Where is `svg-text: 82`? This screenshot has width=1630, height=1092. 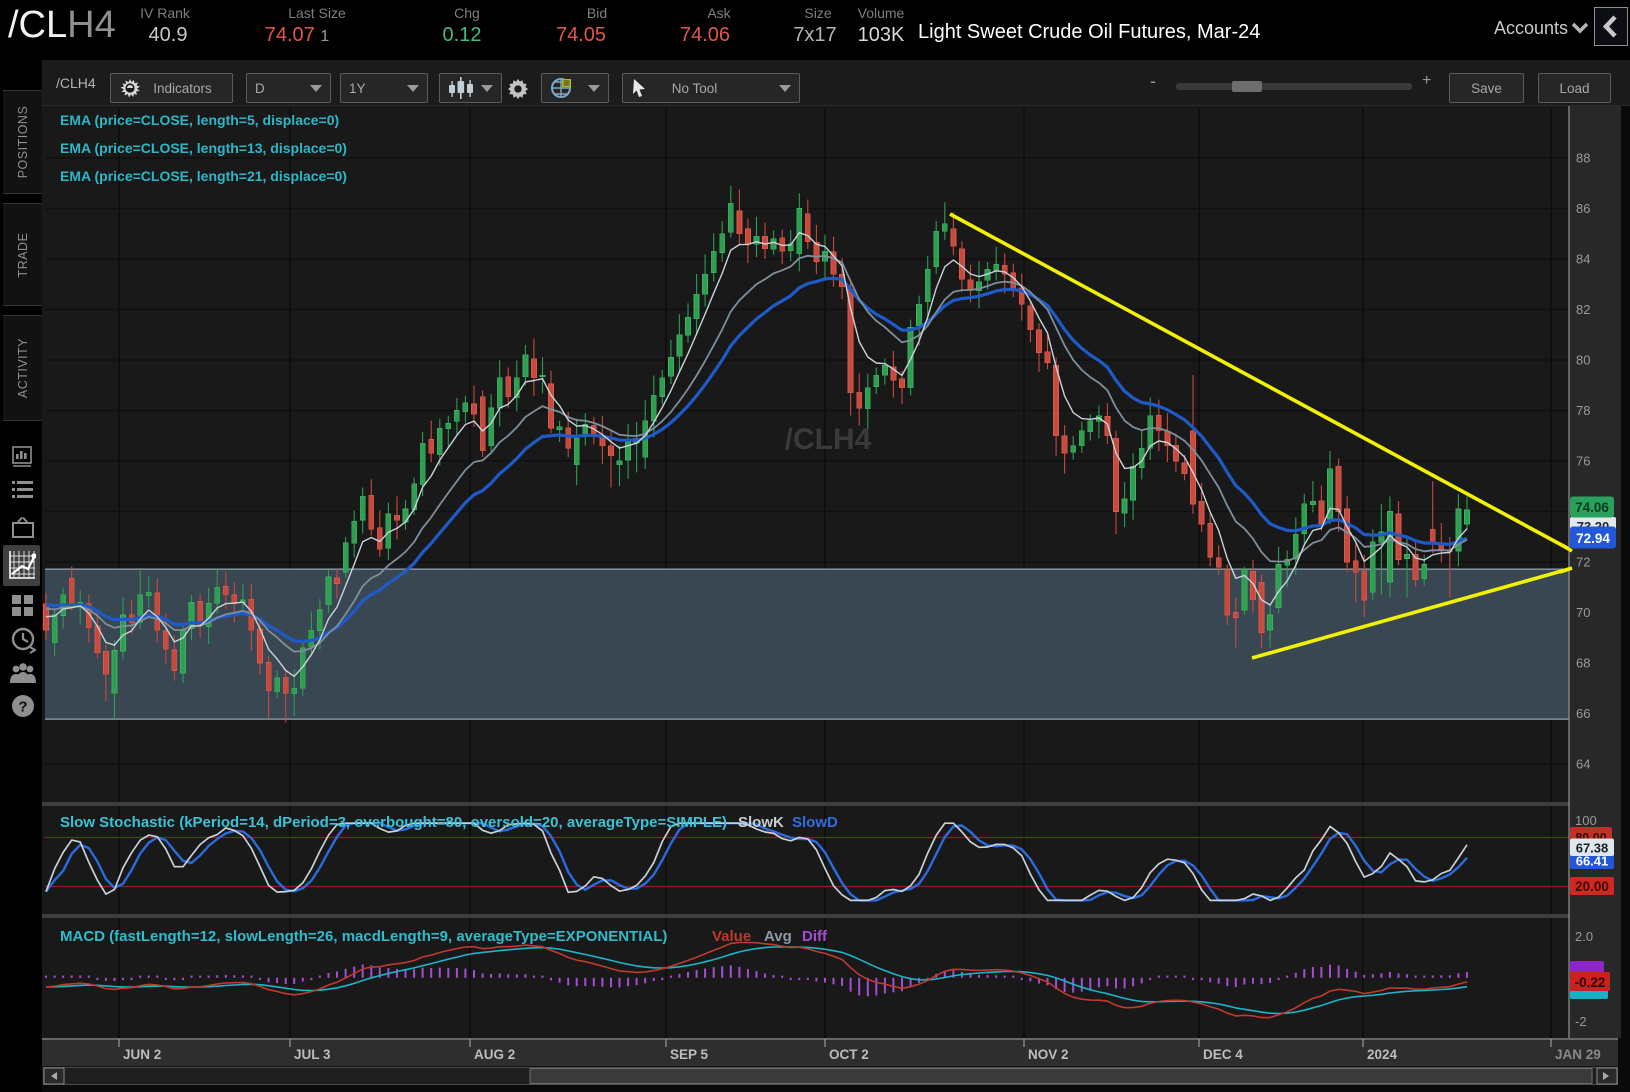
svg-text: 82 is located at coordinates (1583, 309).